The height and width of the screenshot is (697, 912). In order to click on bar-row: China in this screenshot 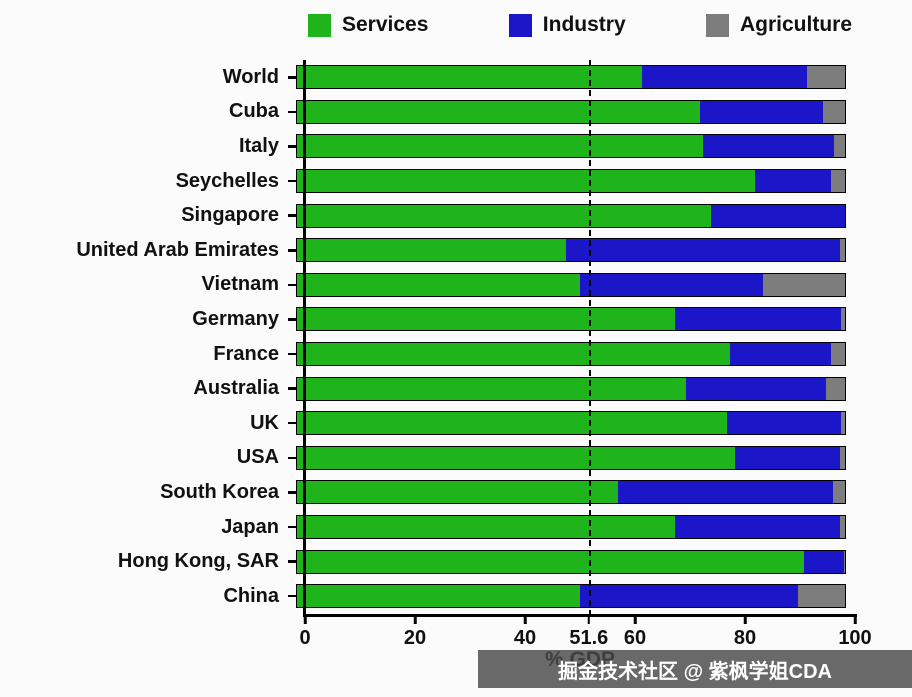, I will do `click(456, 596)`.